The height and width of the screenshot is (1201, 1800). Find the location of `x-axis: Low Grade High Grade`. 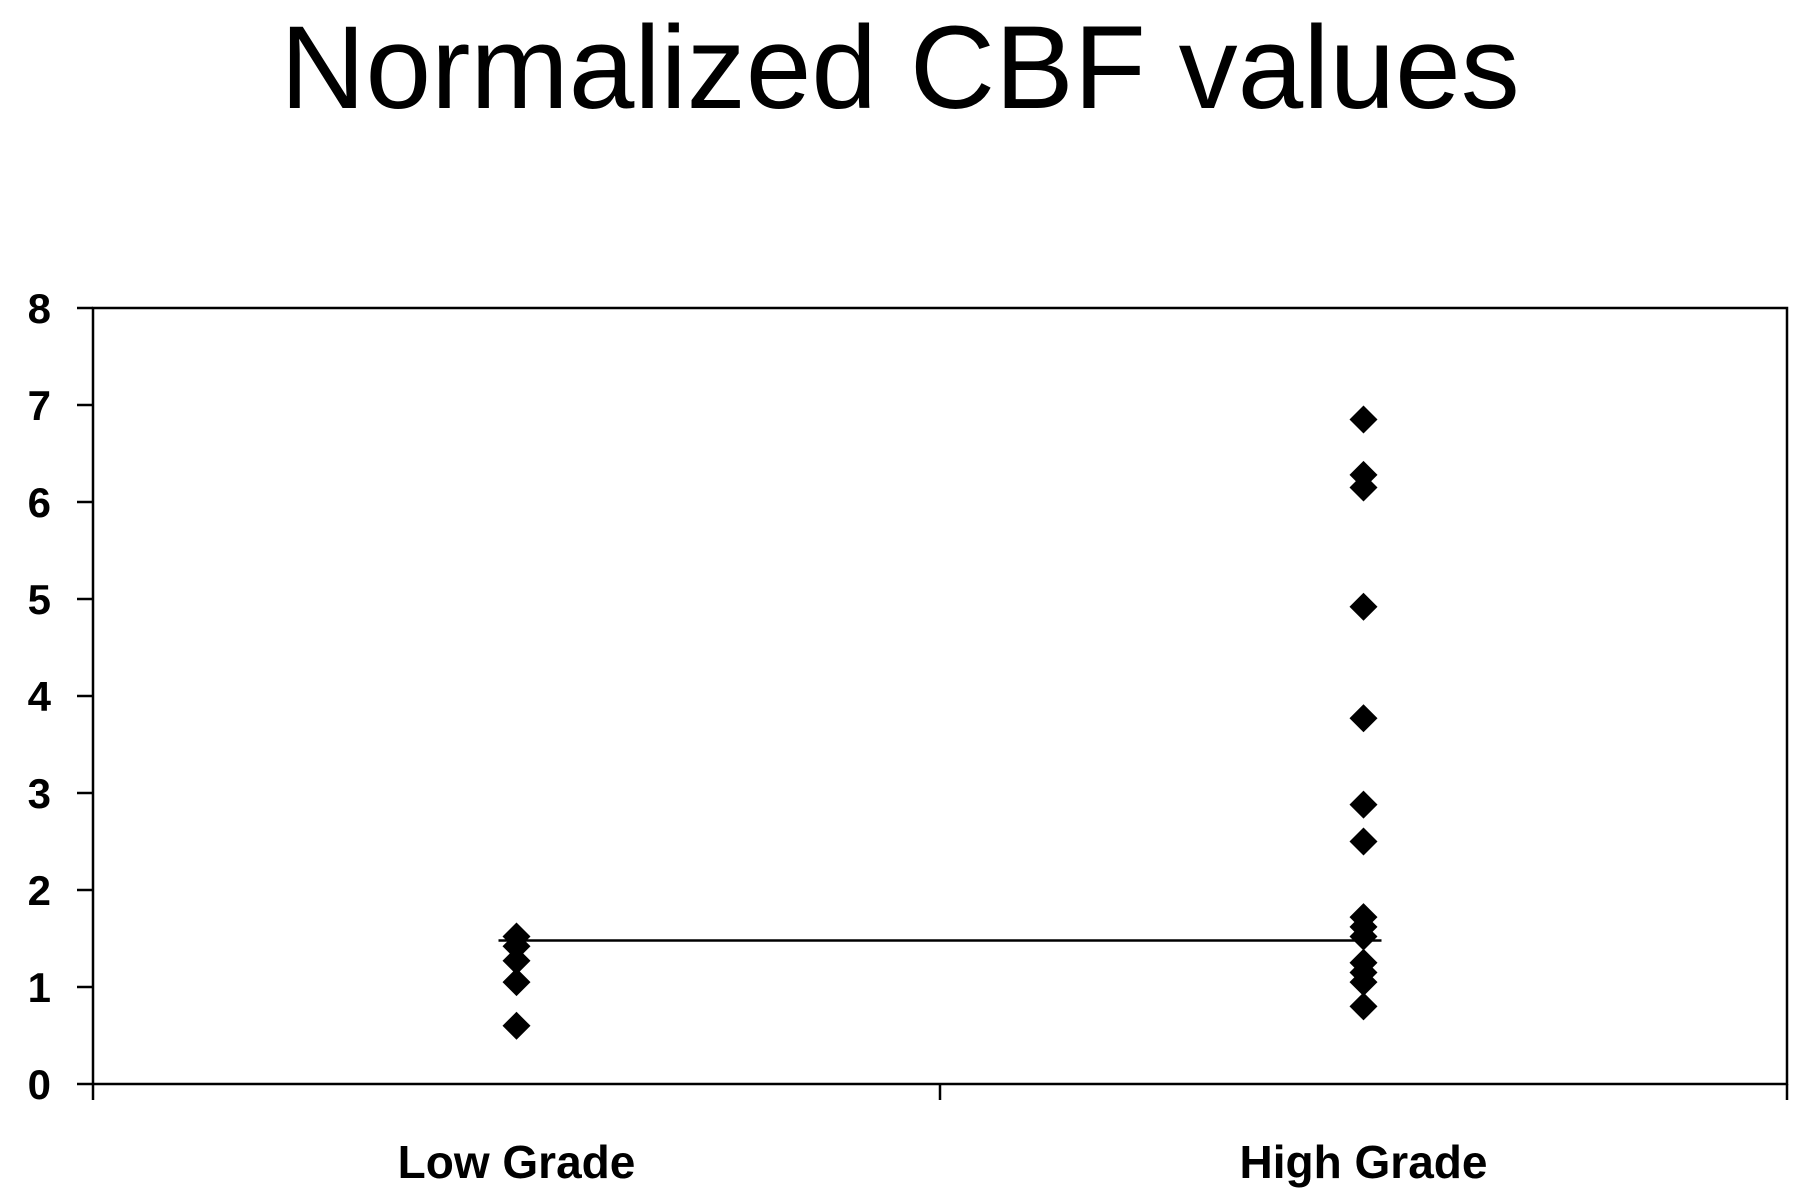

x-axis: Low Grade High Grade is located at coordinates (940, 1136).